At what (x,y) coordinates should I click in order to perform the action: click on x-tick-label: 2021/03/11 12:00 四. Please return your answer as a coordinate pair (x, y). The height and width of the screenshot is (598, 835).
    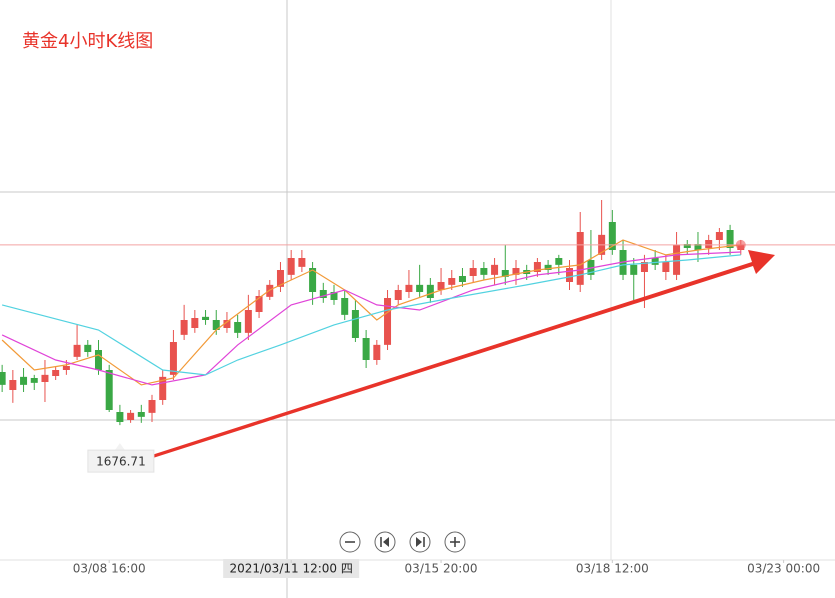
    Looking at the image, I should click on (290, 569).